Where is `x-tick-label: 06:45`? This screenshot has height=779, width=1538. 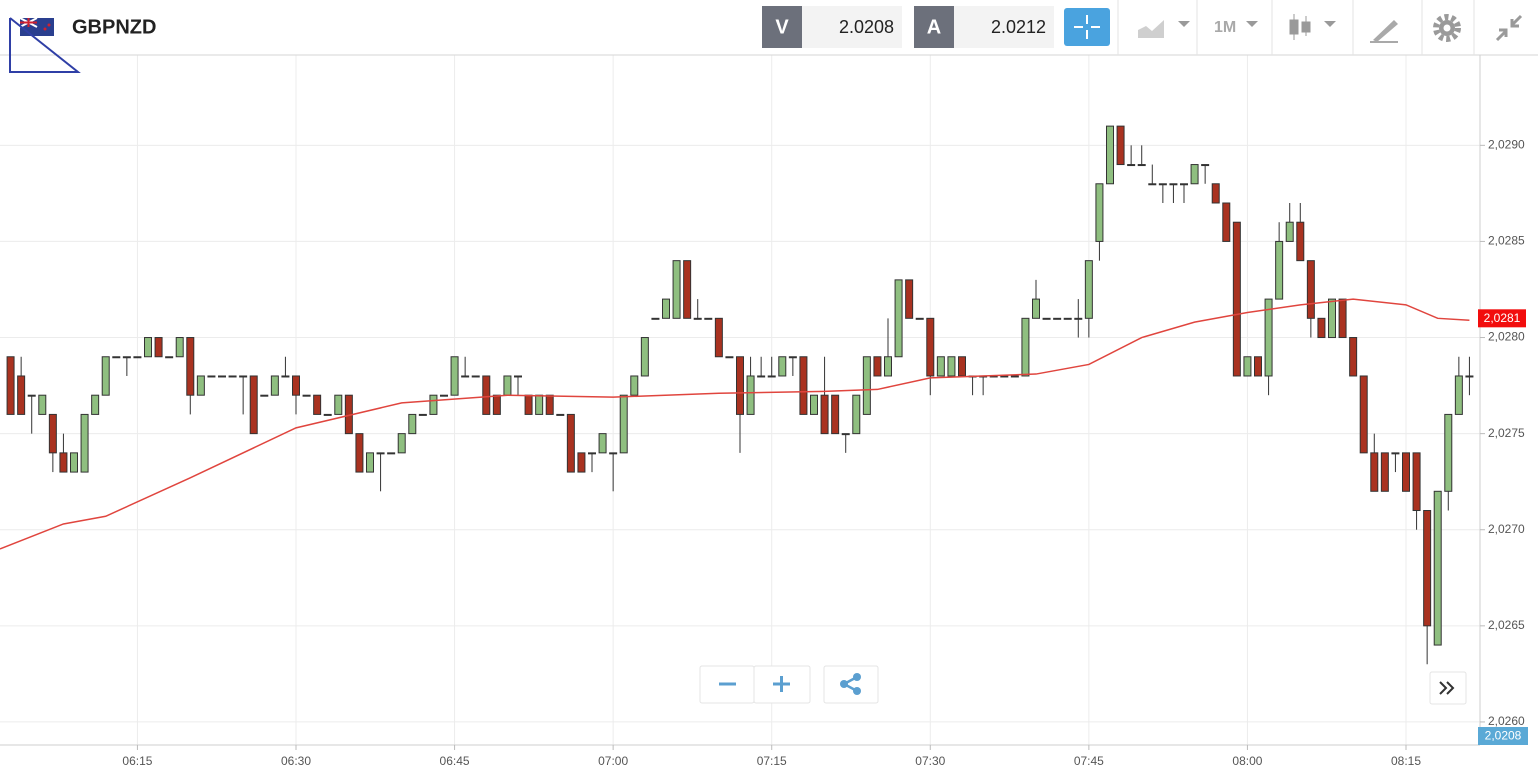 x-tick-label: 06:45 is located at coordinates (455, 761).